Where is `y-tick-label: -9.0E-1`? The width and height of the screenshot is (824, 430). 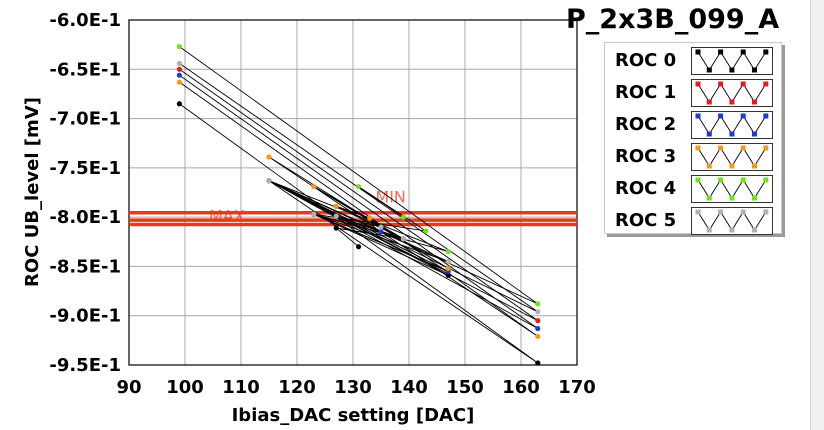
y-tick-label: -9.0E-1 is located at coordinates (85, 316).